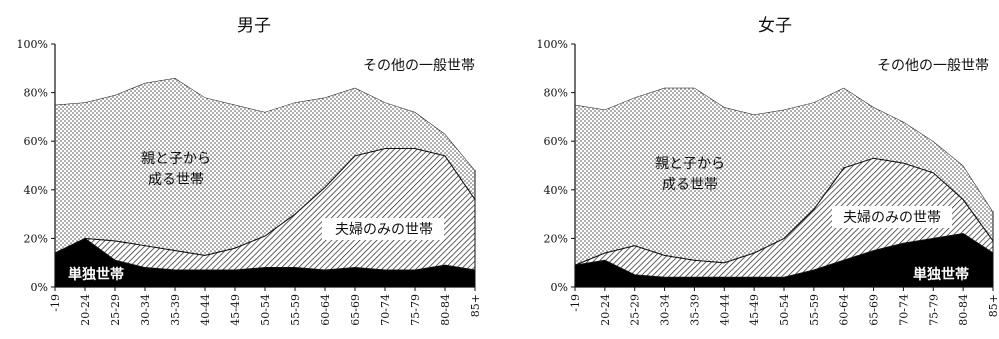 Image resolution: width=999 pixels, height=339 pixels. I want to click on panel-title: 女子, so click(775, 26).